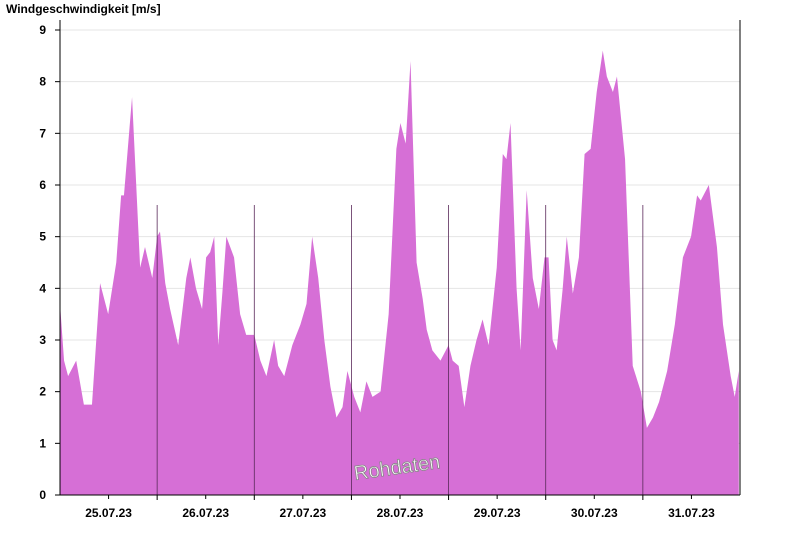  Describe the element at coordinates (497, 513) in the screenshot. I see `x-tick-label: 29.07.23` at that location.